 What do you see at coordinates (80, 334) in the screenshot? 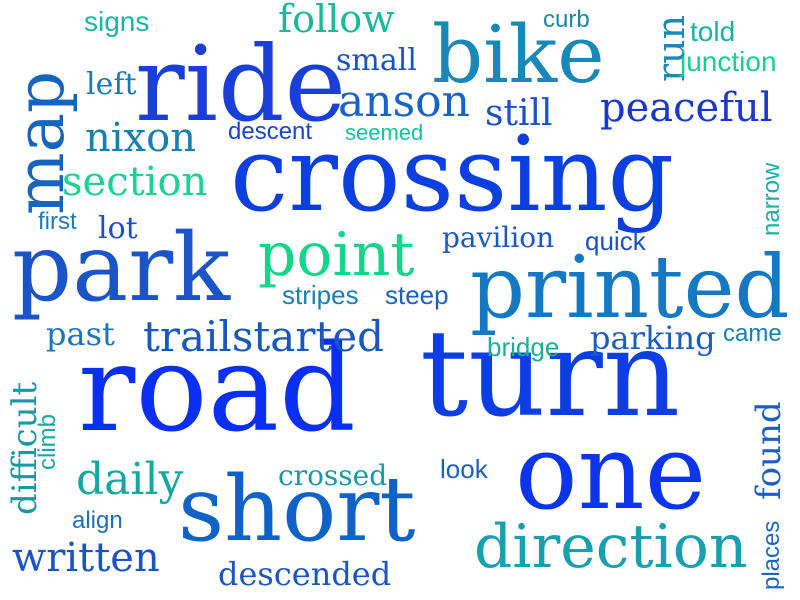
I see `word-past: past` at bounding box center [80, 334].